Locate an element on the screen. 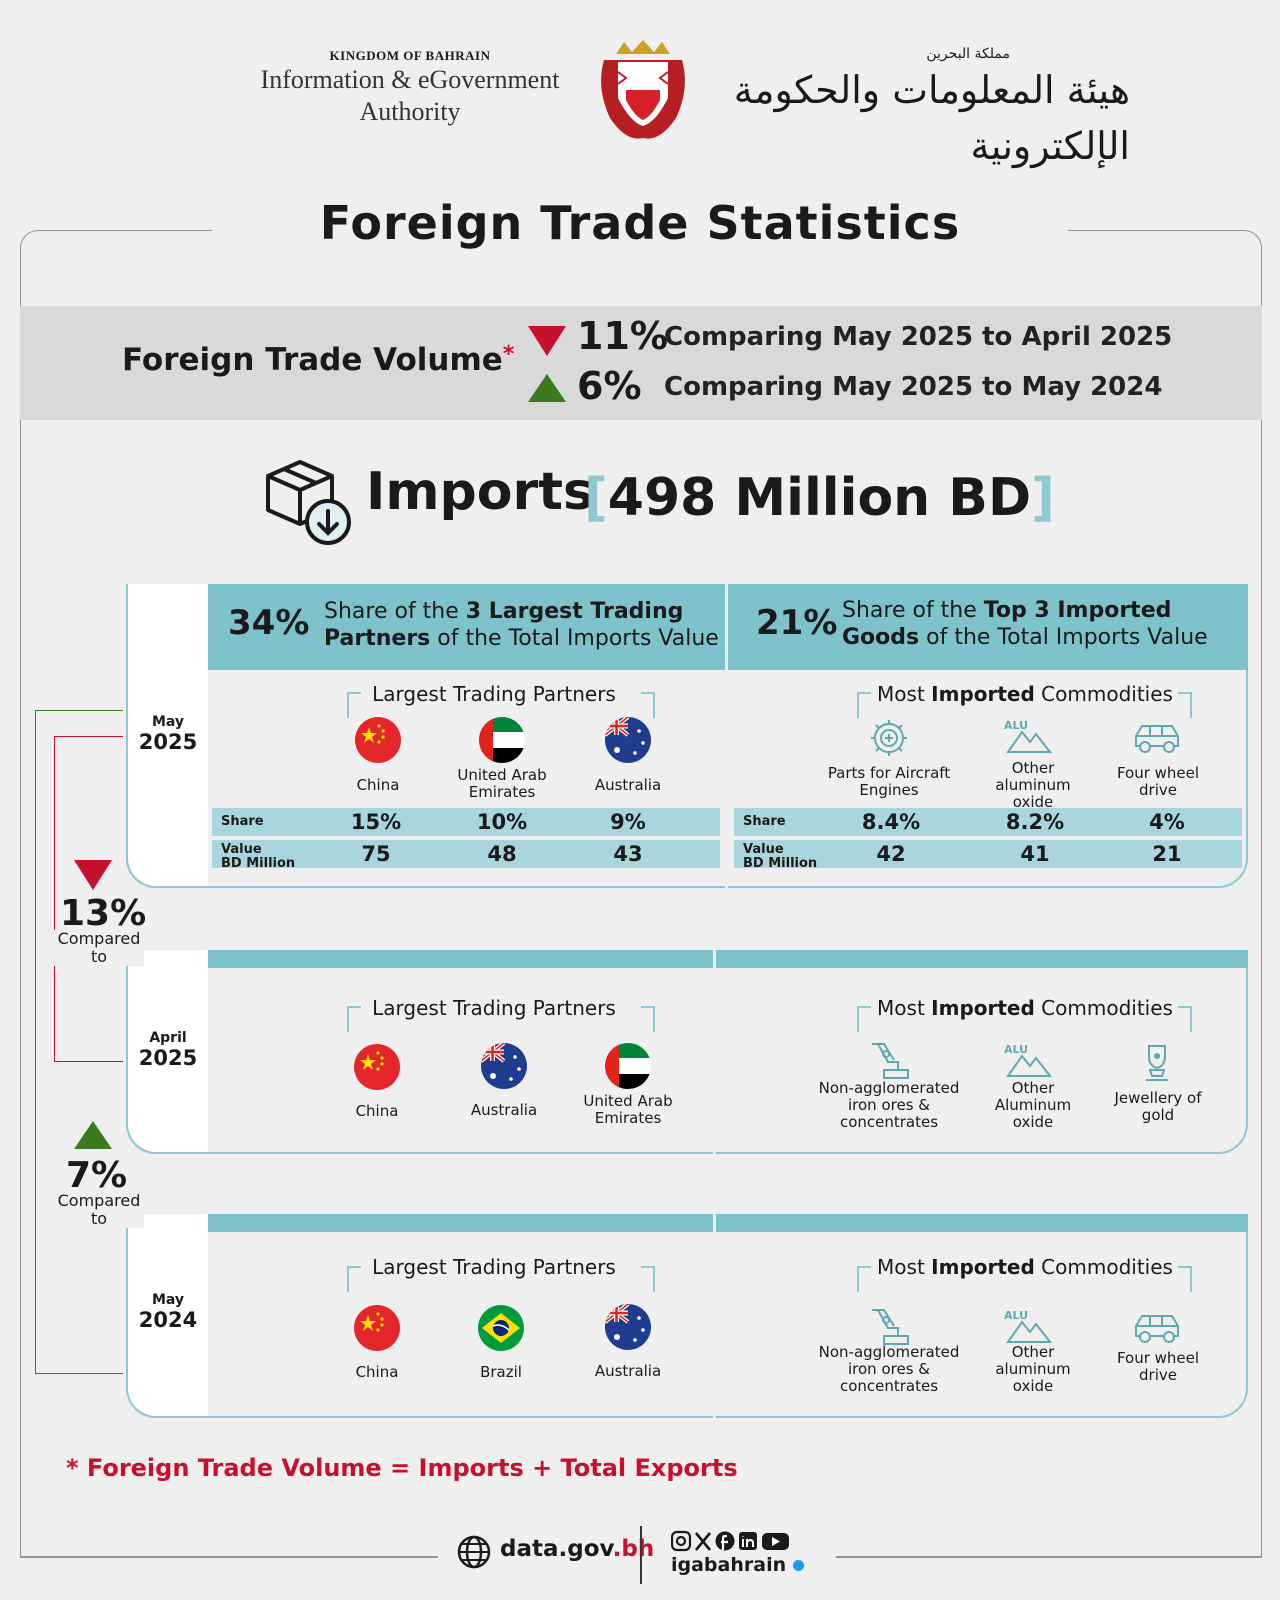 The image size is (1280, 1600). instagram-icon is located at coordinates (681, 1541).